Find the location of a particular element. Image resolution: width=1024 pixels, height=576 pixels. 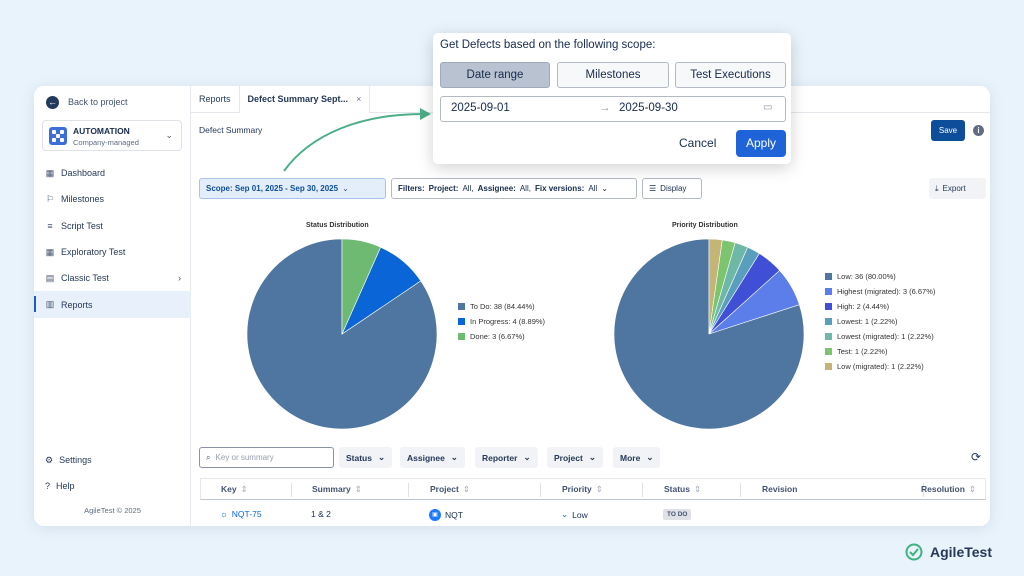

legend-label: To Do: 38 (84.44%) is located at coordinates (502, 306).